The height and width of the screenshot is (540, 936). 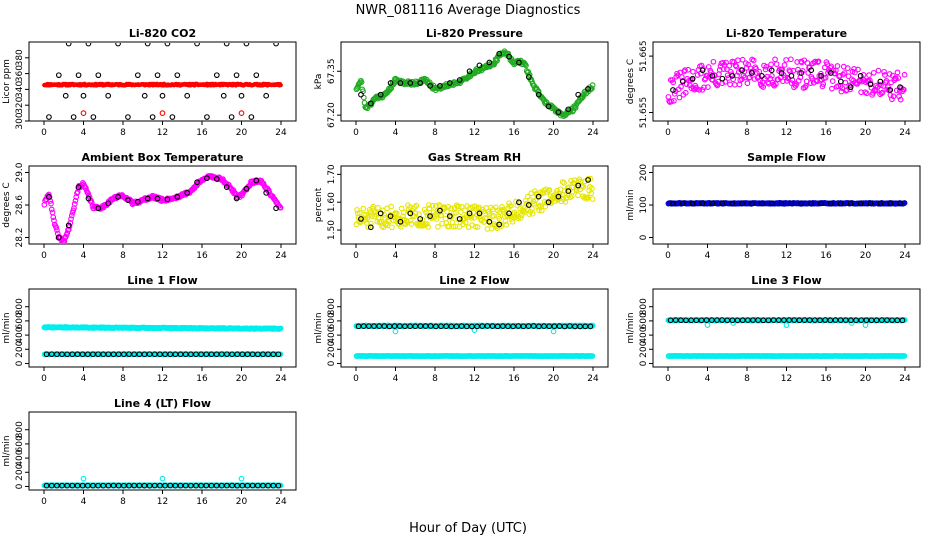 I want to click on x-tick-label: 16, so click(x=202, y=379).